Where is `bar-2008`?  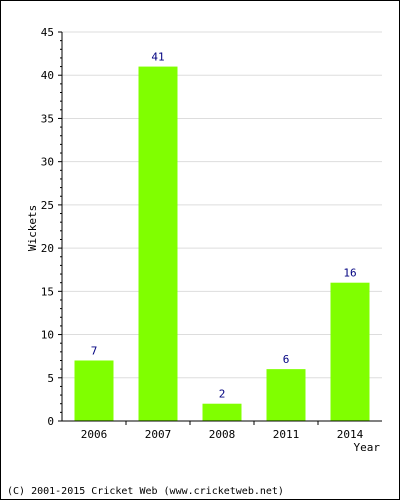
bar-2008 is located at coordinates (222, 412).